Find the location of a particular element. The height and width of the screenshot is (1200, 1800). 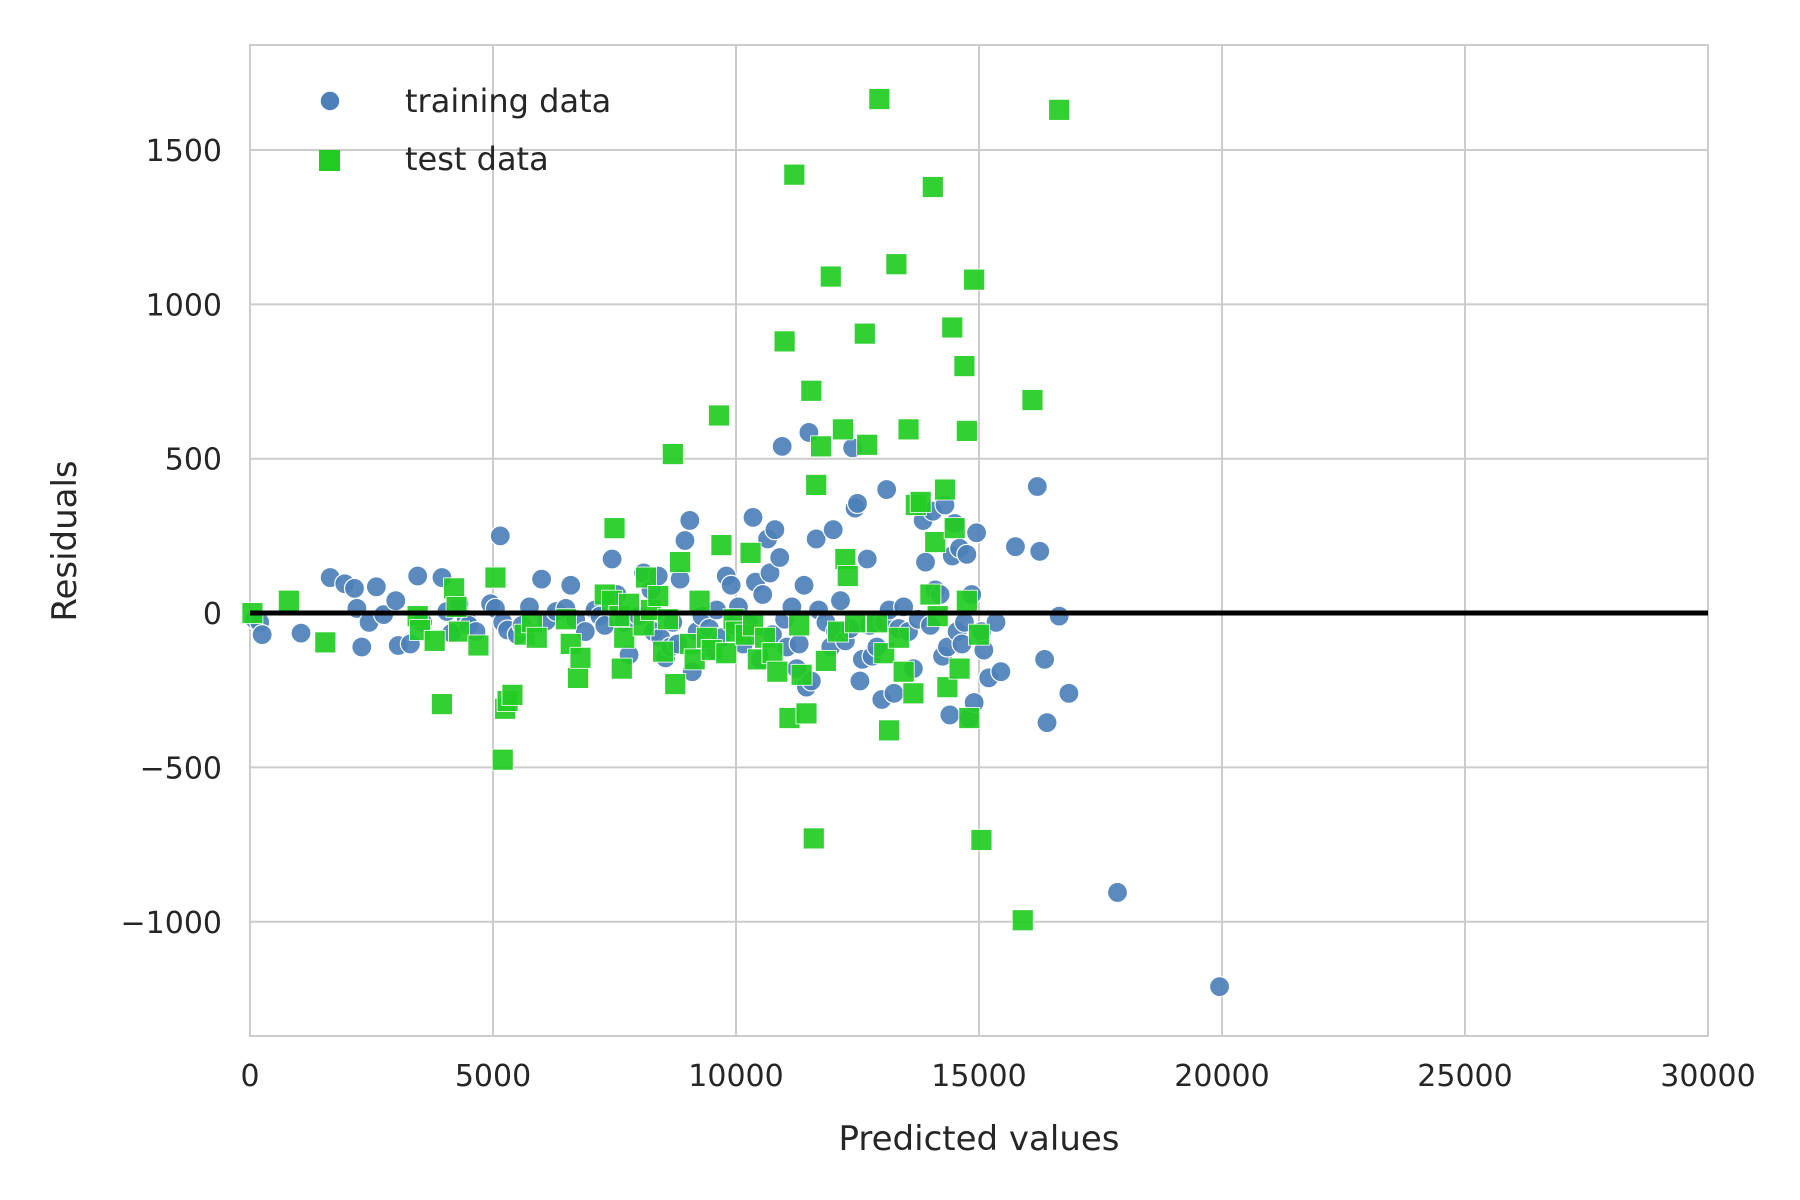

legend-item-test: test data is located at coordinates (434, 159).